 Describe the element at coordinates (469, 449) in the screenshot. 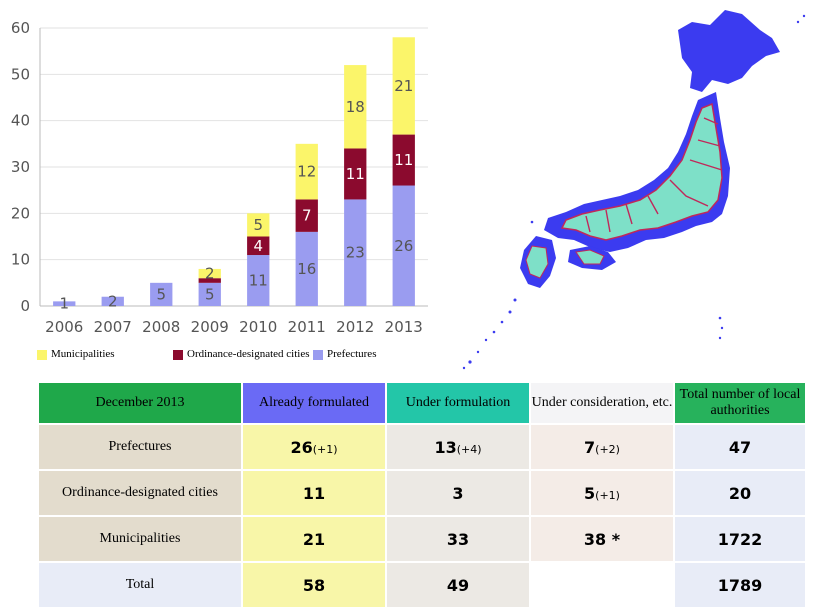

I see `cell-delta: (+4)` at that location.